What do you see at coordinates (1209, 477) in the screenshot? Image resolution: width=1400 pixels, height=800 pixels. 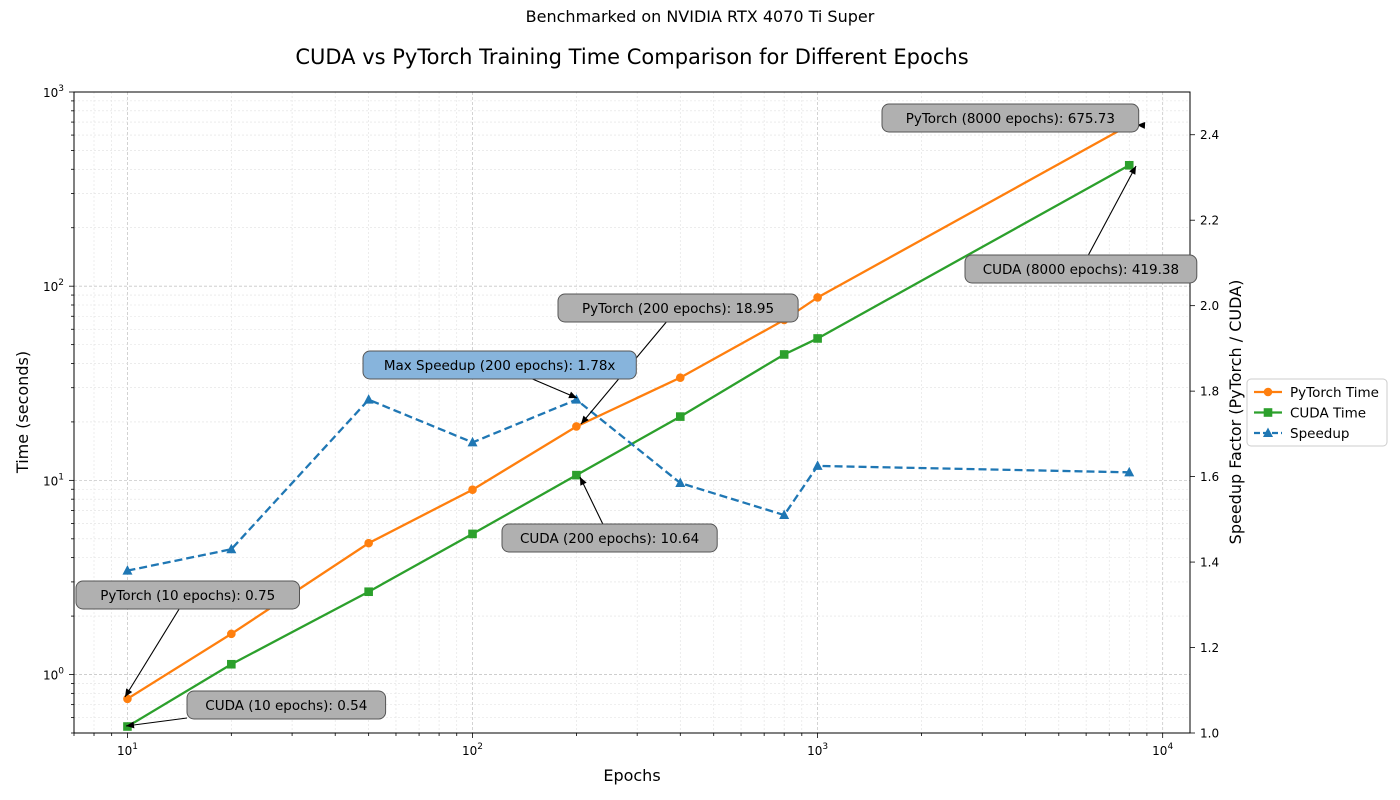 I see `y2-tick-label: 1.6` at bounding box center [1209, 477].